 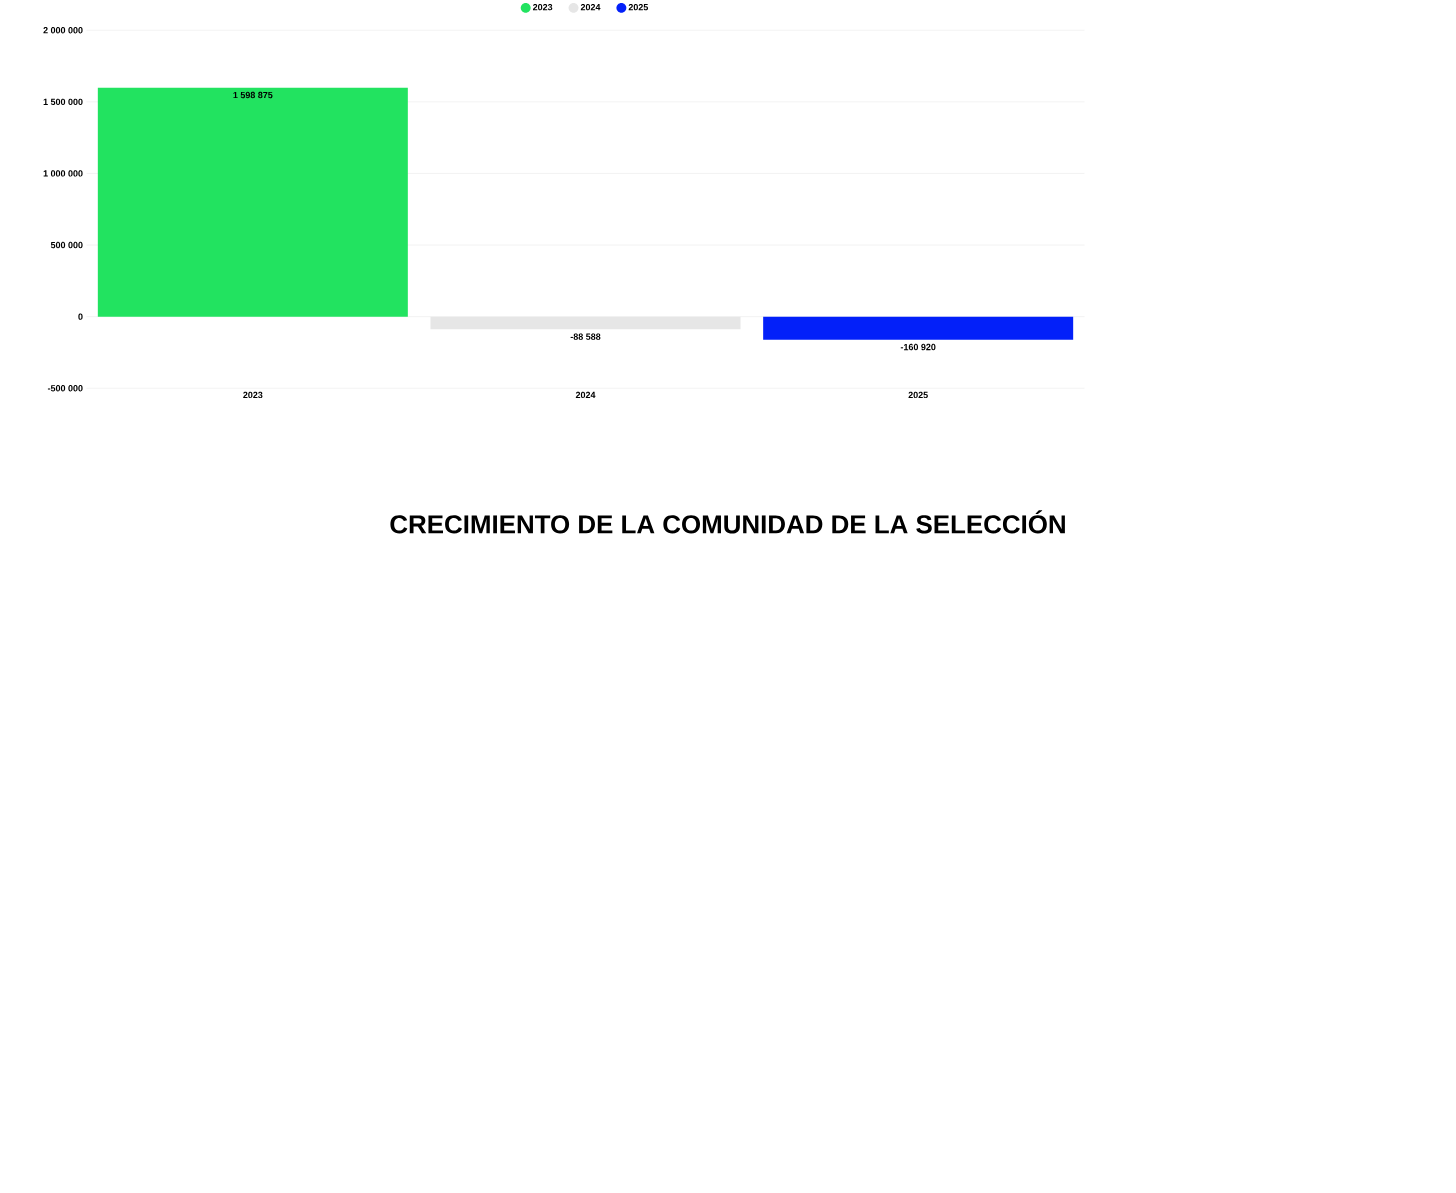 What do you see at coordinates (63, 30) in the screenshot?
I see `y-tick-label: 2 000 000` at bounding box center [63, 30].